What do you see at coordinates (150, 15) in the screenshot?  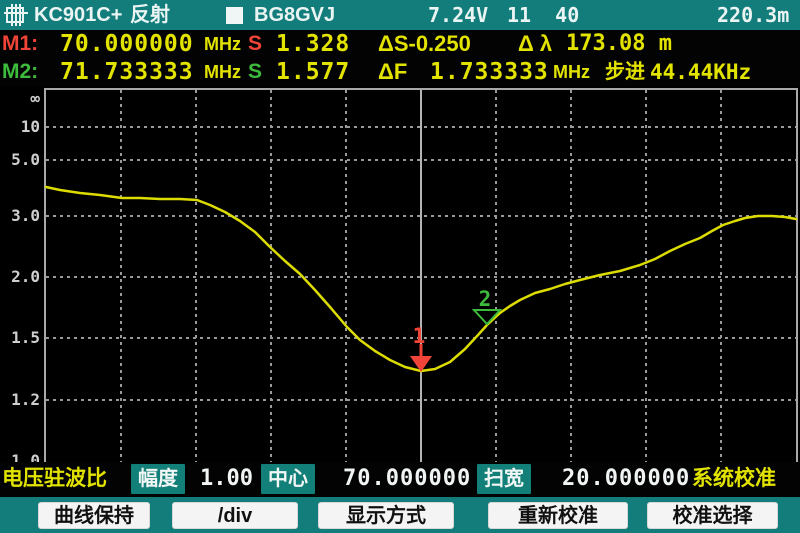 I see `mode-label: 反射` at bounding box center [150, 15].